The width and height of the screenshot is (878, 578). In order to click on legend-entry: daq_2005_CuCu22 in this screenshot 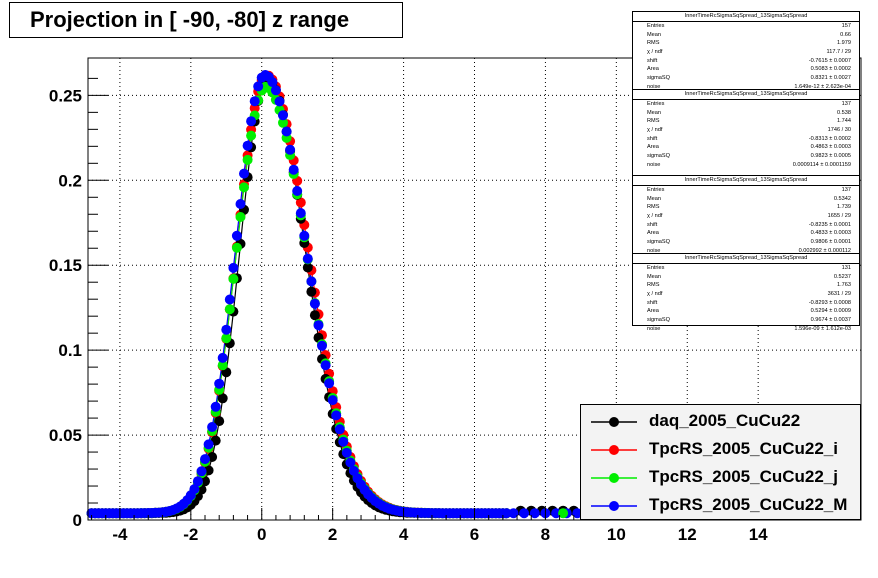, I will do `click(721, 422)`.